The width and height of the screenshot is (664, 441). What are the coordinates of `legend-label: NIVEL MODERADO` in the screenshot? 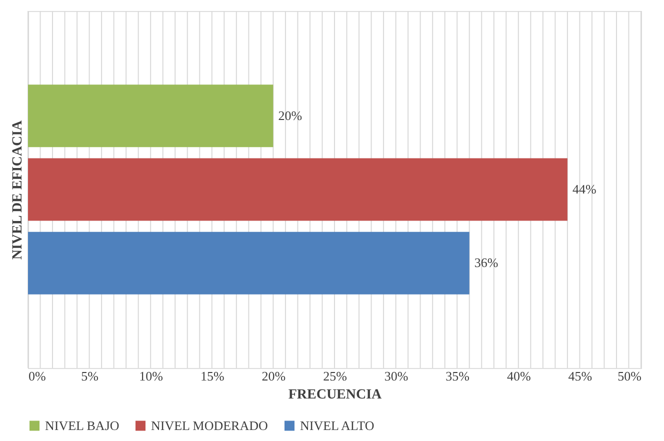 It's located at (209, 425).